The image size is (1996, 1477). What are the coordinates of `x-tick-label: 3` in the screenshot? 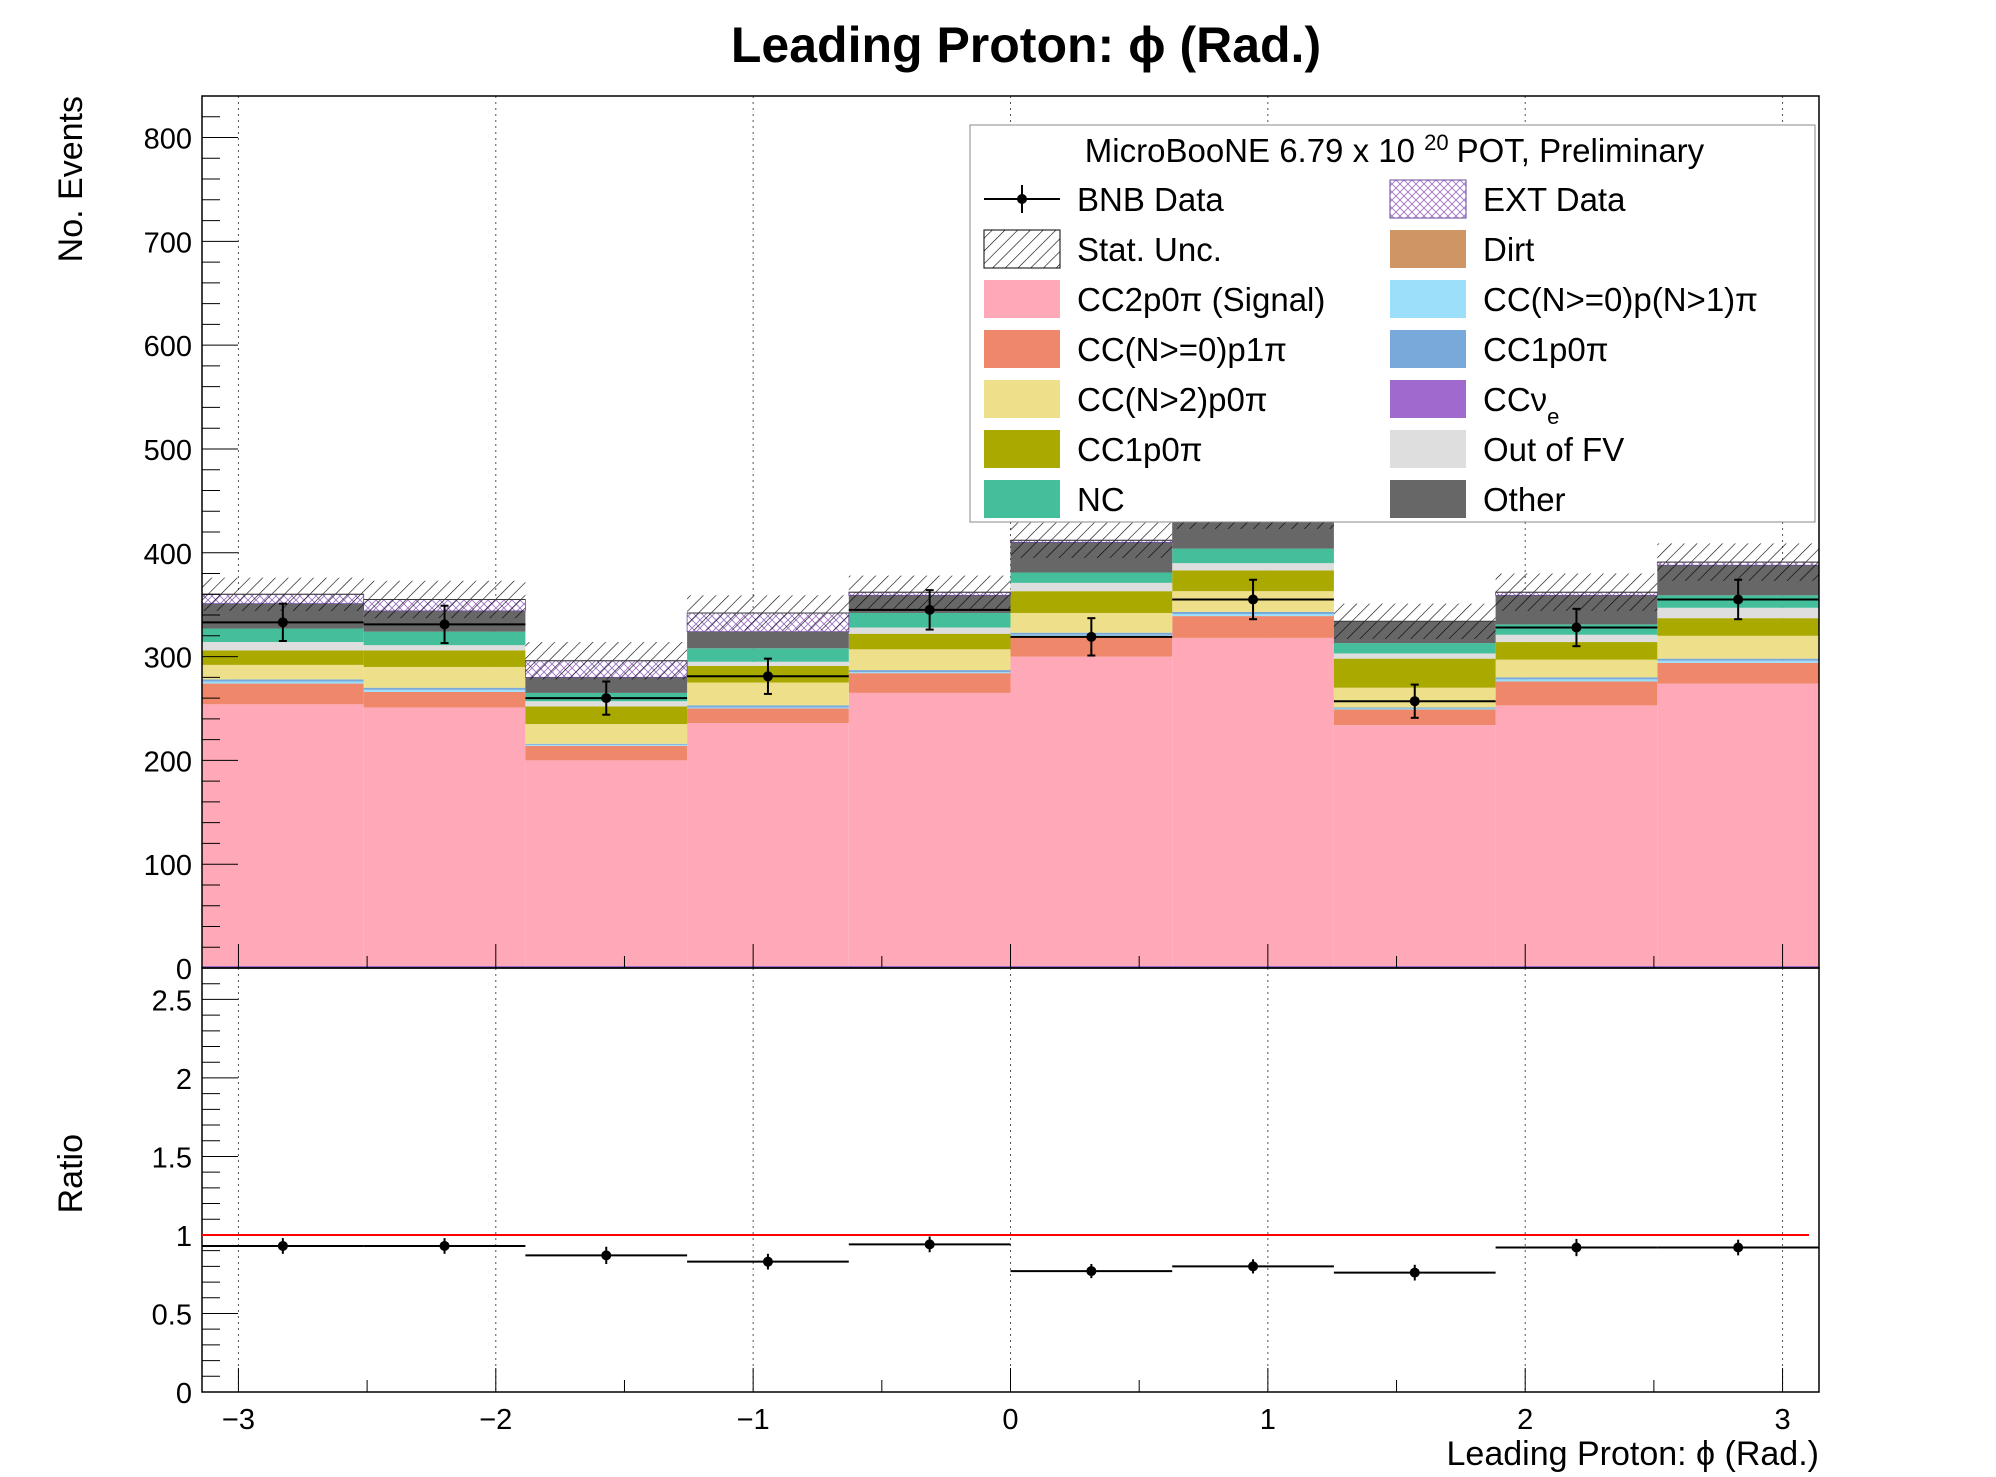 It's located at (1782, 1420).